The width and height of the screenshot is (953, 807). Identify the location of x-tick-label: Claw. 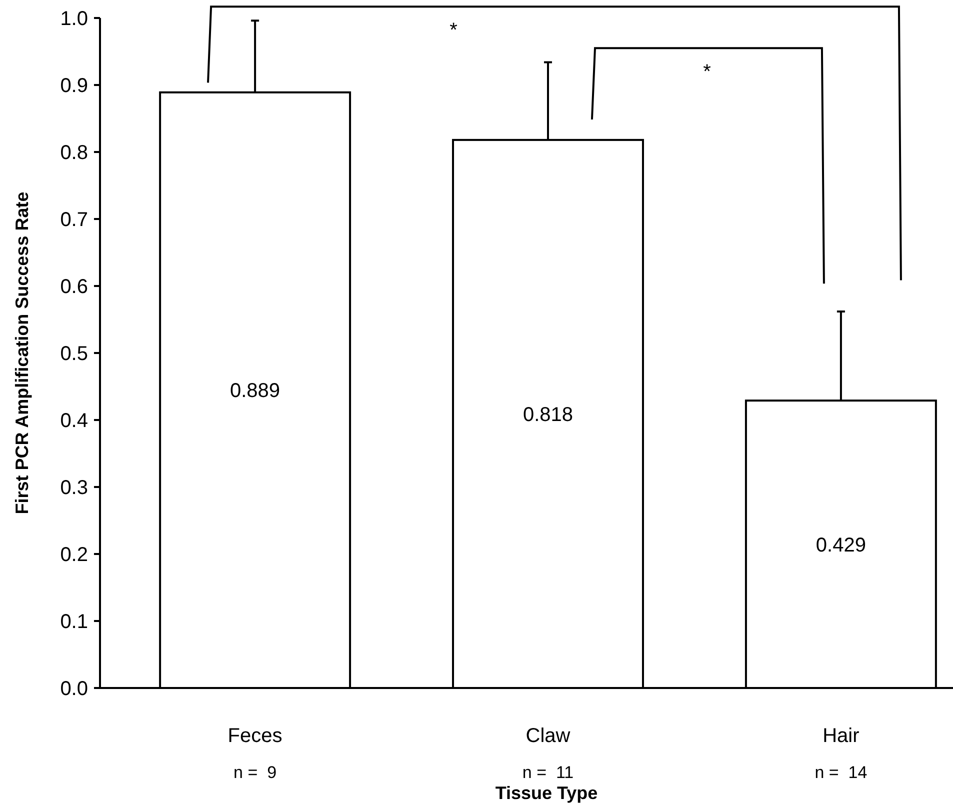
(548, 736).